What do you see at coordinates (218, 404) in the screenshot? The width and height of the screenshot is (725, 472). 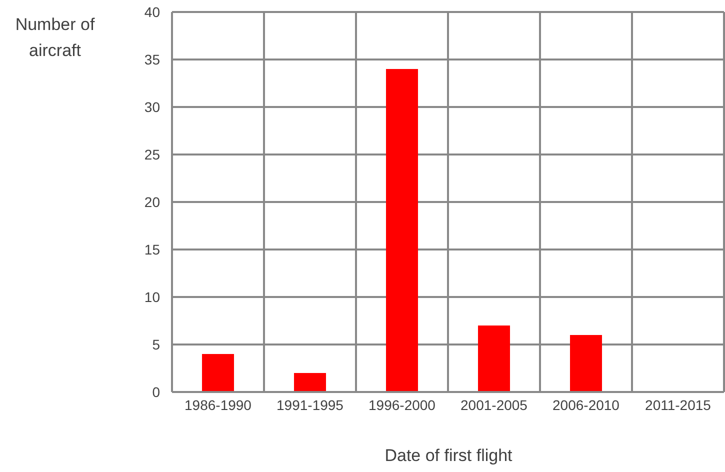 I see `x-tick-label: 1986-1990` at bounding box center [218, 404].